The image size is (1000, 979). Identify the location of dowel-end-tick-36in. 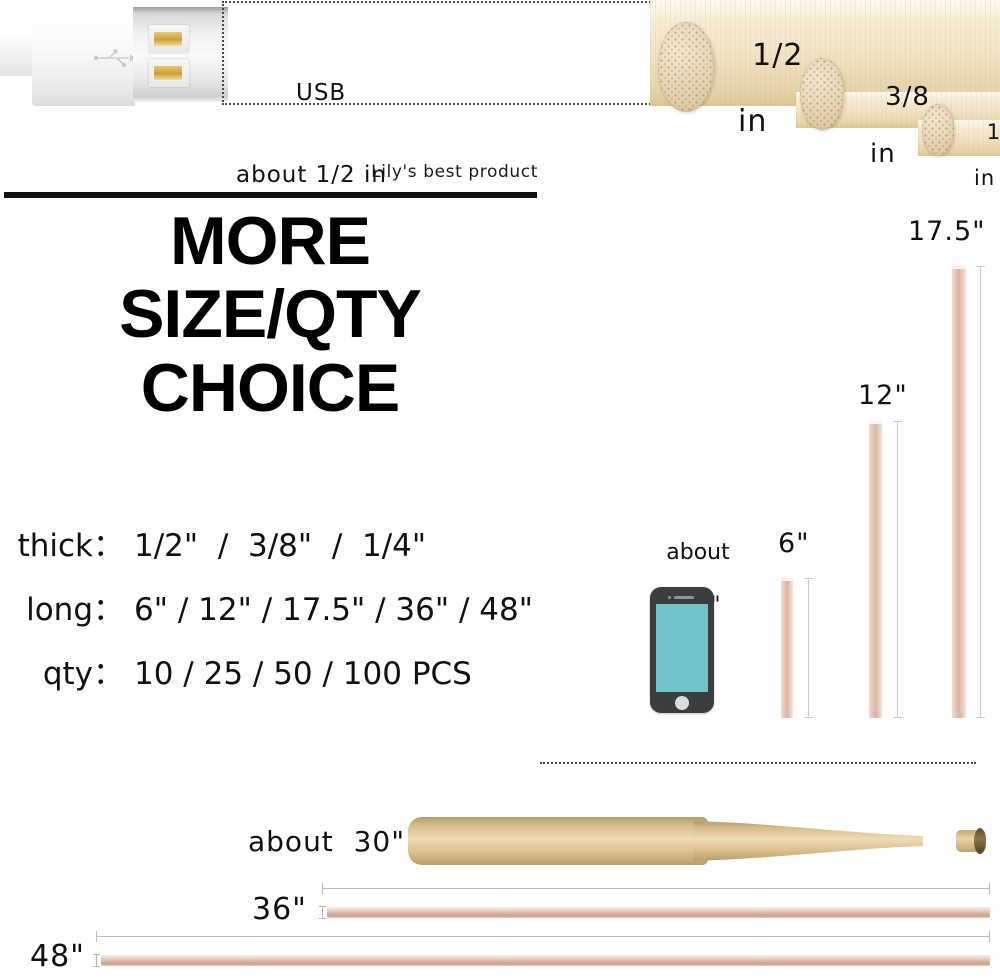
(322, 912).